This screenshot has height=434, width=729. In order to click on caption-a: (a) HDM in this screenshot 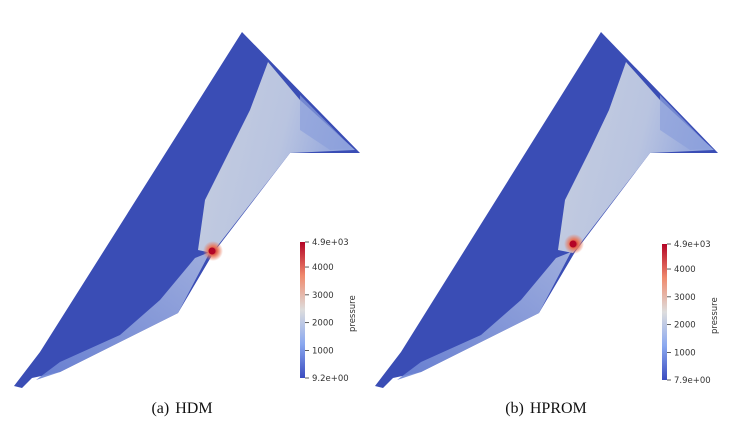, I will do `click(182, 409)`.